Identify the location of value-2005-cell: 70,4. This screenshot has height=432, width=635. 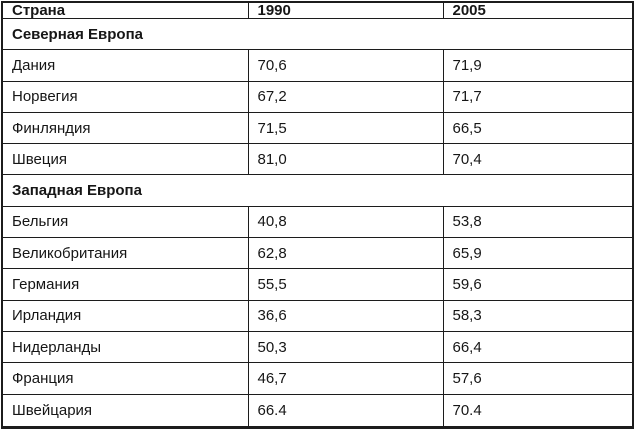
(538, 159).